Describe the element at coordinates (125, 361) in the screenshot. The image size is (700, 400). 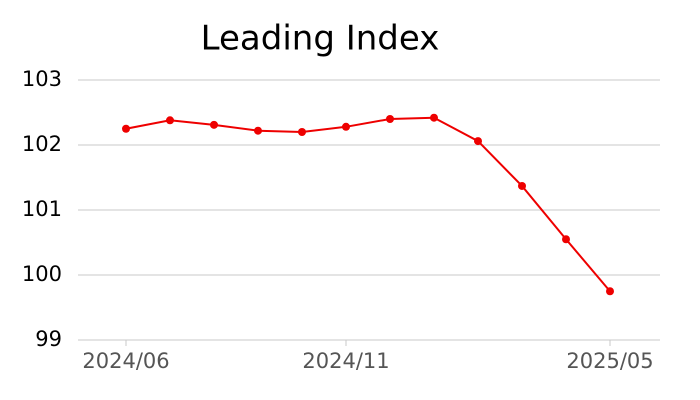
I see `x-tick-label: 2024/06` at that location.